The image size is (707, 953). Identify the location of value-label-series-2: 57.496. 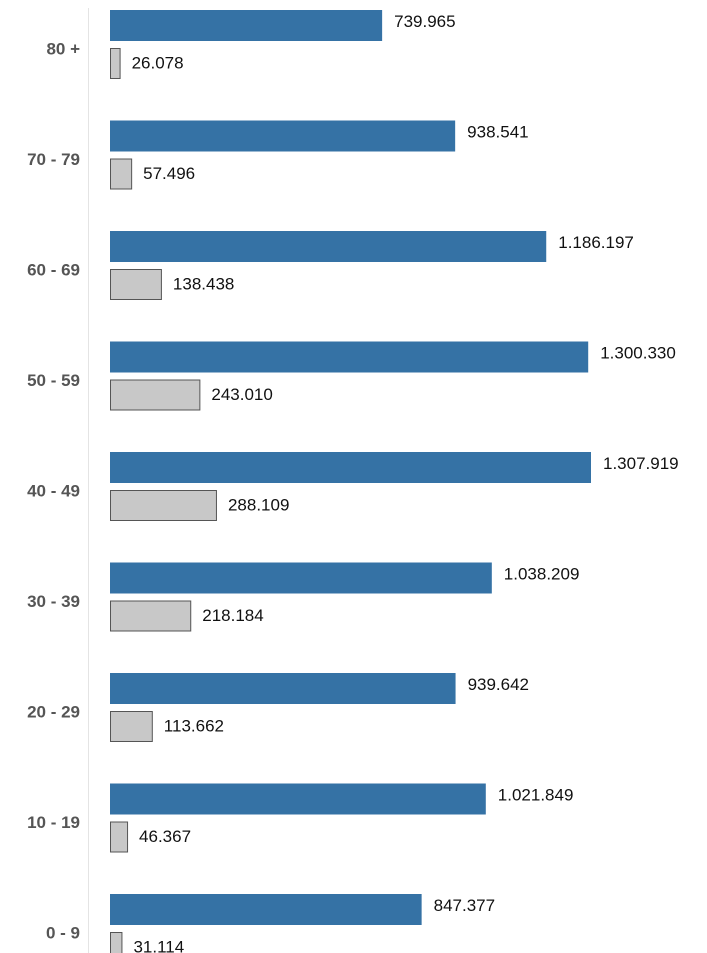
(169, 173).